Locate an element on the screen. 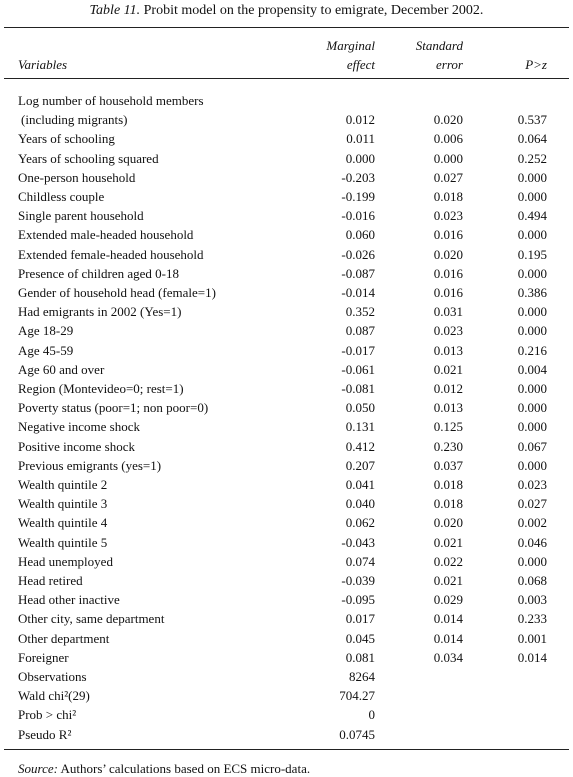 This screenshot has width=573, height=777. row-label: Wald chi²(29) is located at coordinates (54, 696).